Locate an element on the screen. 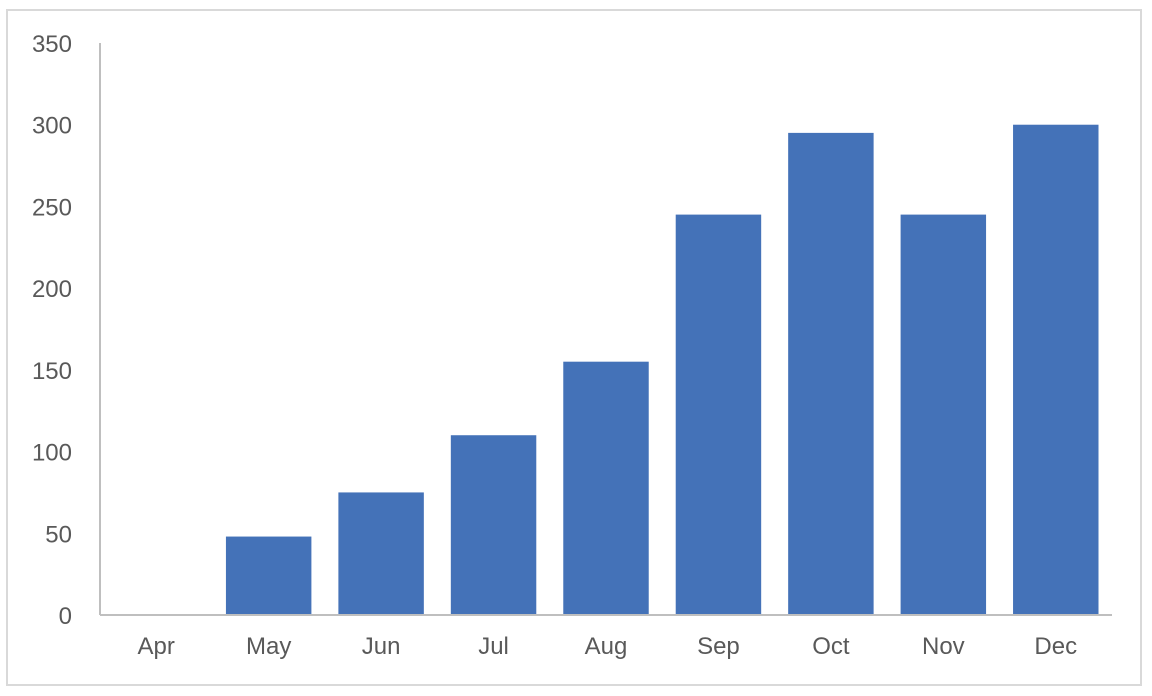 The width and height of the screenshot is (1152, 696). bar-aug is located at coordinates (606, 488).